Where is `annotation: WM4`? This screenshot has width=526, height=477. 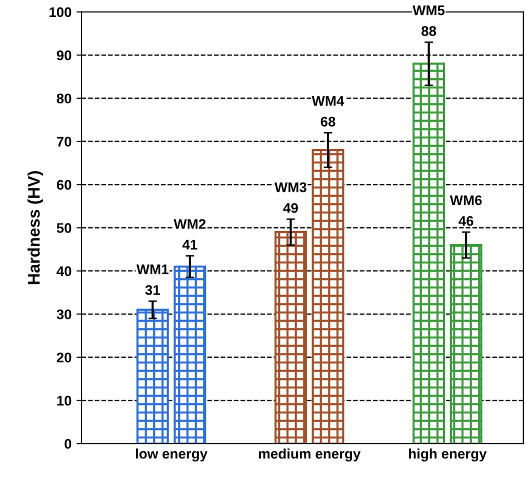
annotation: WM4 is located at coordinates (328, 101).